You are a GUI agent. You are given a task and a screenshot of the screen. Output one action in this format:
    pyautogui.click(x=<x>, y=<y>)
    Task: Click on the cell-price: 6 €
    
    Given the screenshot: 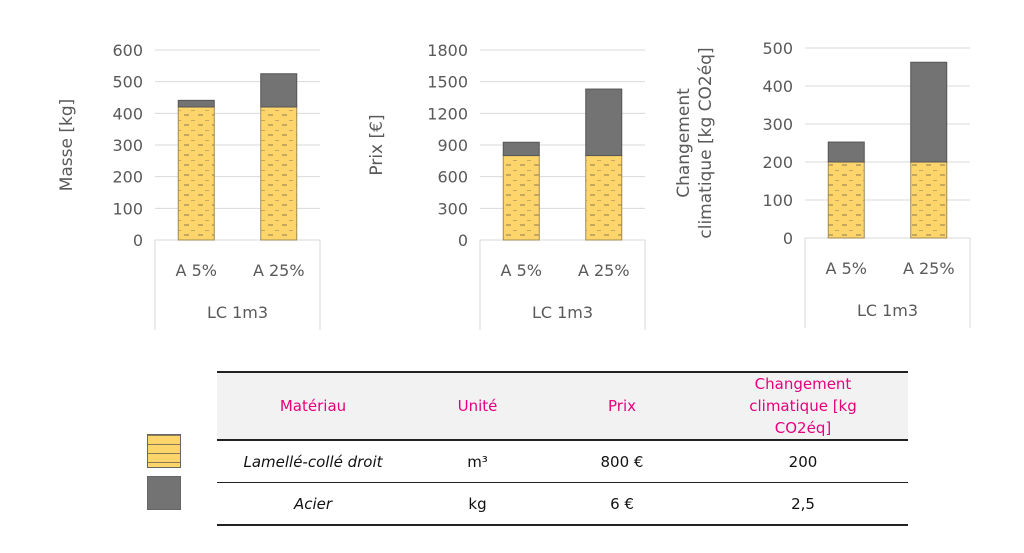 What is the action you would take?
    pyautogui.click(x=622, y=504)
    